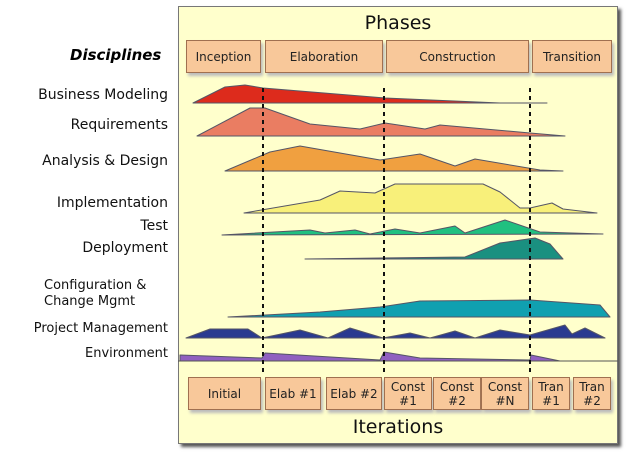  What do you see at coordinates (381, 122) in the screenshot?
I see `hump-requirements` at bounding box center [381, 122].